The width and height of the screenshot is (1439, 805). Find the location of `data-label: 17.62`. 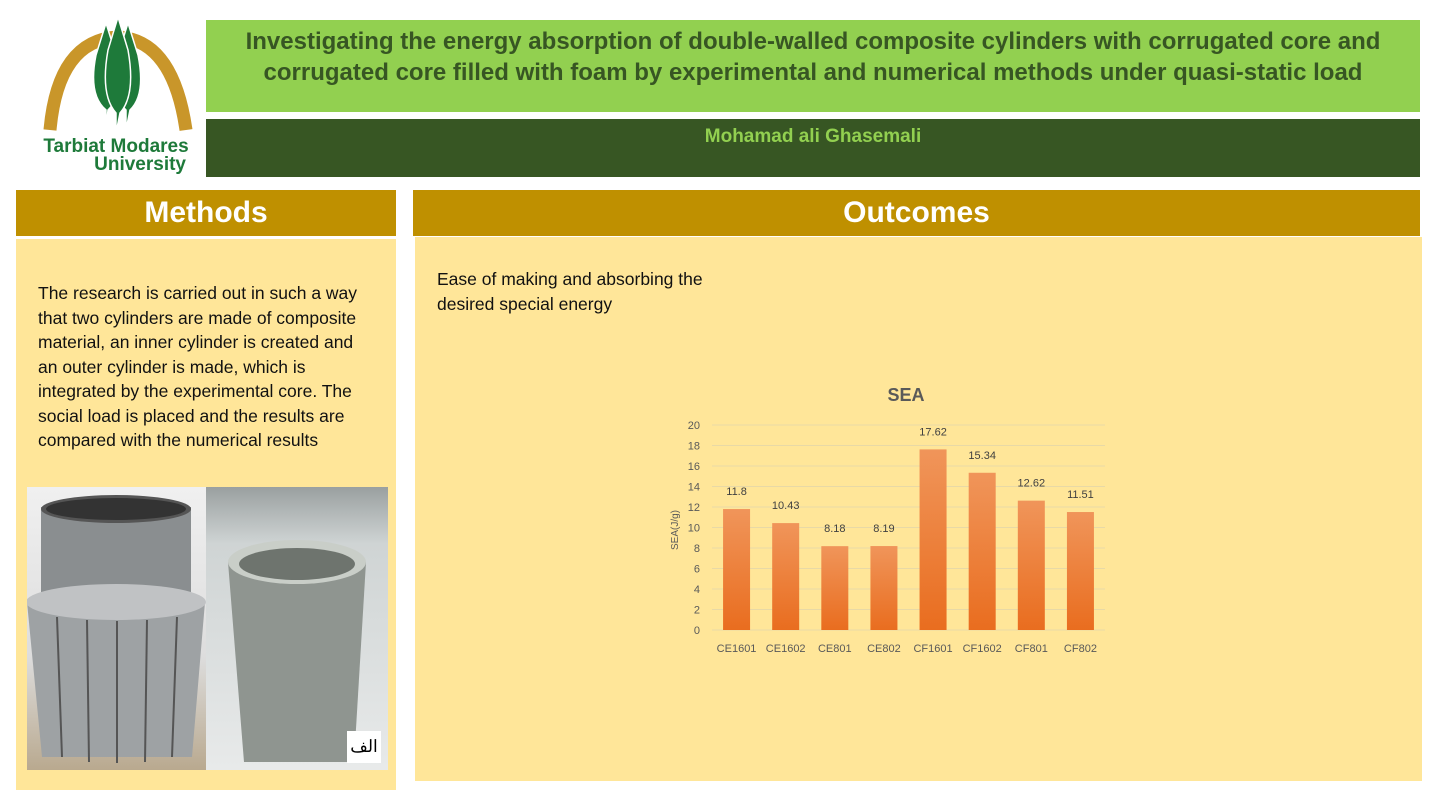

data-label: 17.62 is located at coordinates (933, 432).